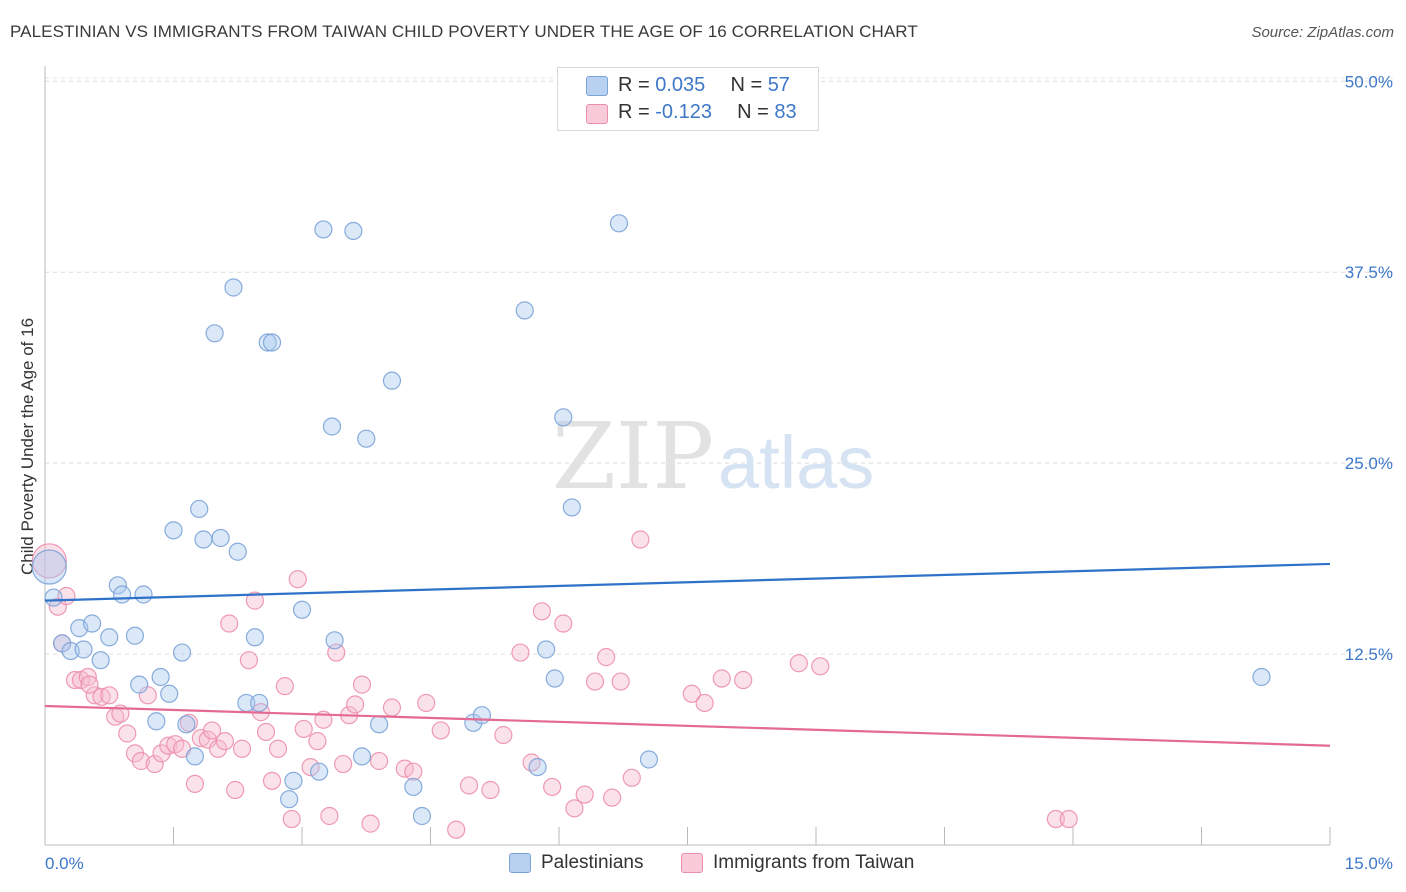 The image size is (1406, 892). What do you see at coordinates (634, 112) in the screenshot?
I see `r-label: R =` at bounding box center [634, 112].